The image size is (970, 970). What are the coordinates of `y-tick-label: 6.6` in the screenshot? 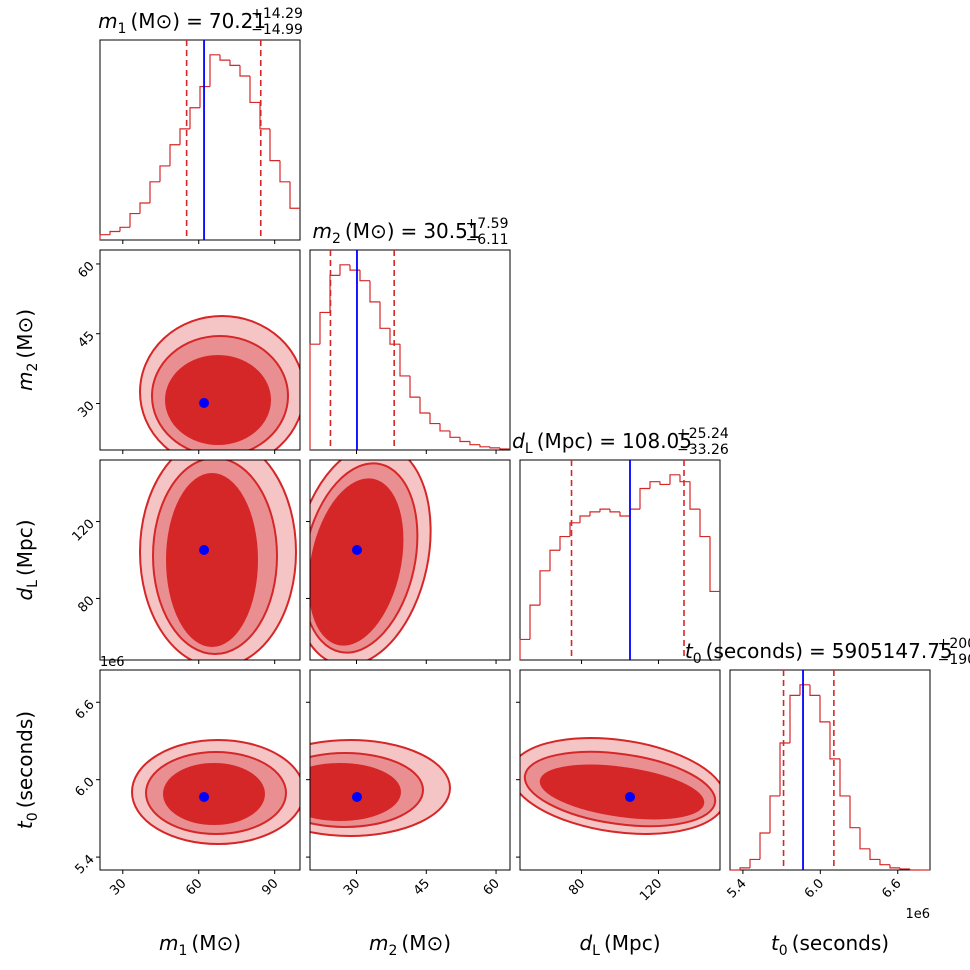 It's located at (84, 709).